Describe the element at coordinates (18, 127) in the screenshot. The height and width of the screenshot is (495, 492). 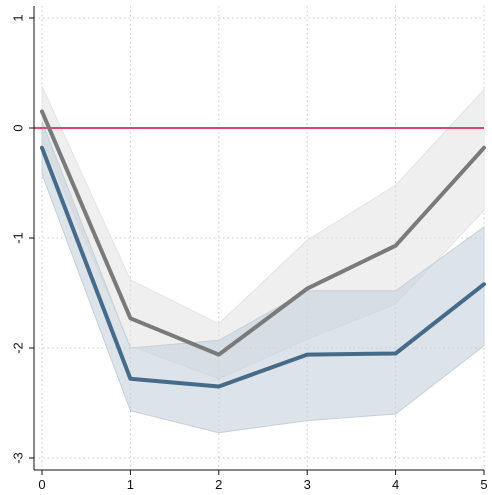
I see `y-tick-label: 0` at that location.